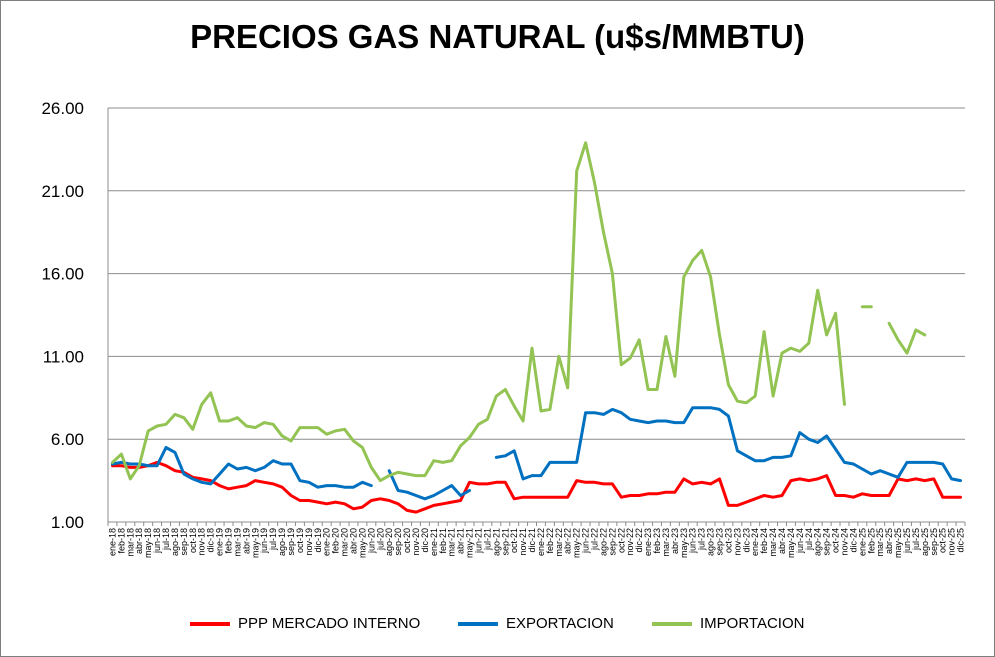 The height and width of the screenshot is (657, 995). Describe the element at coordinates (416, 542) in the screenshot. I see `x-tick-label: nov-20` at that location.